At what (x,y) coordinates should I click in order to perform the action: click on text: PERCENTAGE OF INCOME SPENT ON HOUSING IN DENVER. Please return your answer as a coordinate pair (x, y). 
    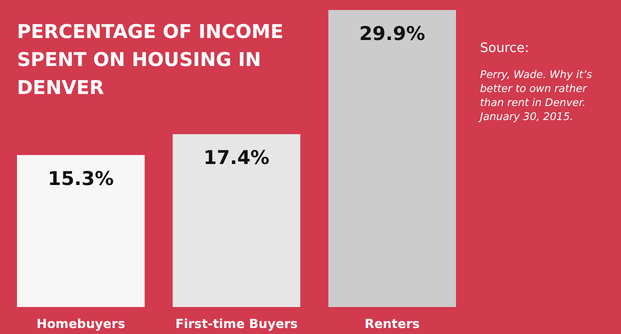
    Looking at the image, I should click on (150, 60).